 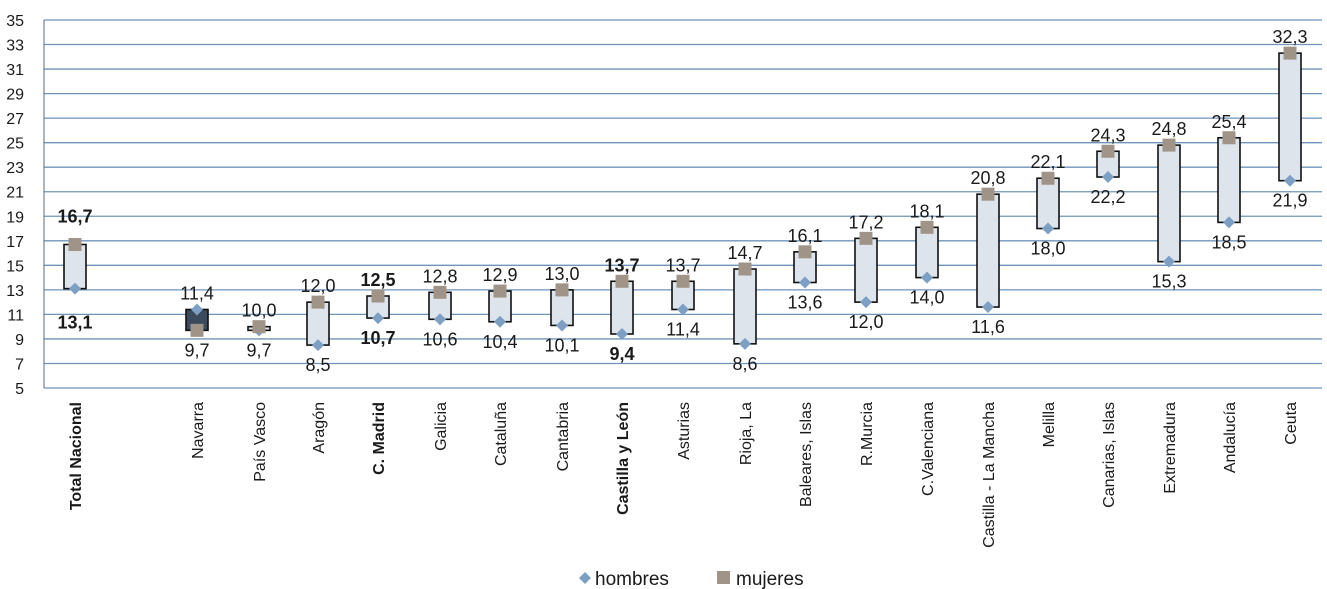 I want to click on y-tick-label: 15, so click(x=15, y=266).